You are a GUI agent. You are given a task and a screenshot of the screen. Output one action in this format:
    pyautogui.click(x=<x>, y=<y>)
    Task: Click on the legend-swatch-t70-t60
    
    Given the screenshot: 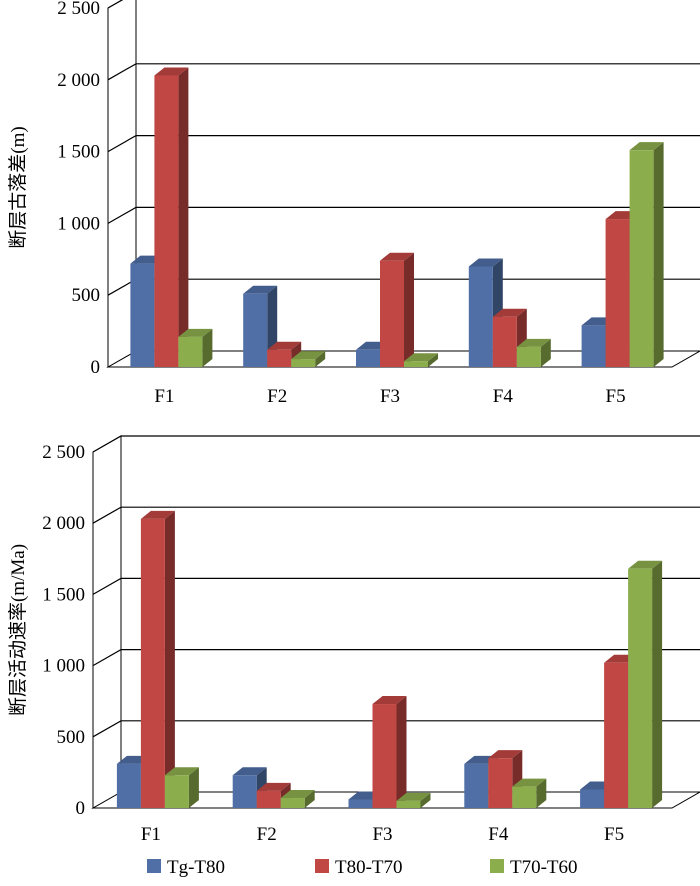 What is the action you would take?
    pyautogui.click(x=497, y=866)
    